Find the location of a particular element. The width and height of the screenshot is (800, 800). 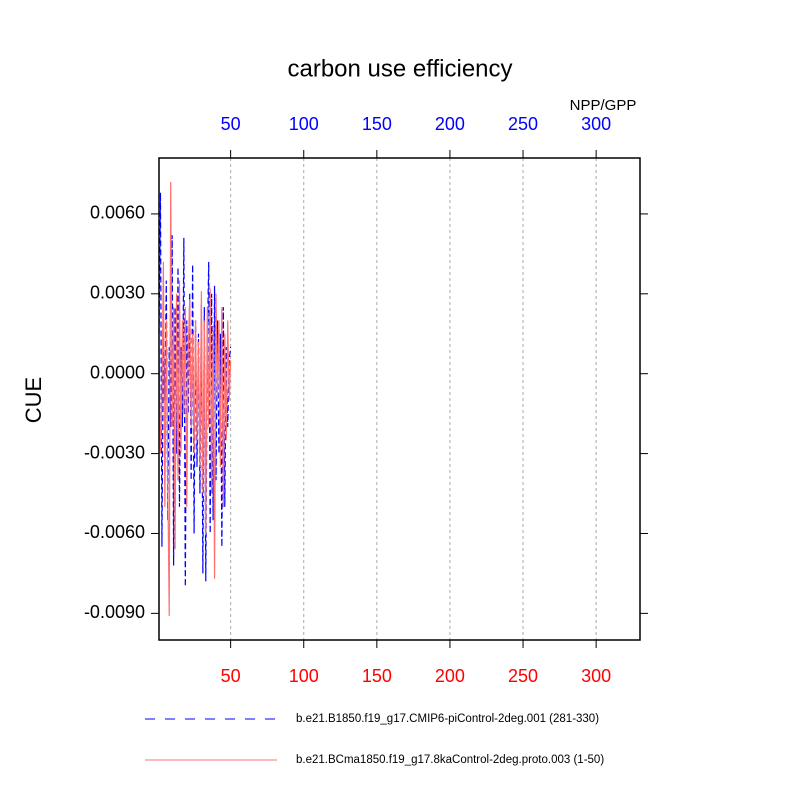

x-tick-label-top: 300 is located at coordinates (596, 124).